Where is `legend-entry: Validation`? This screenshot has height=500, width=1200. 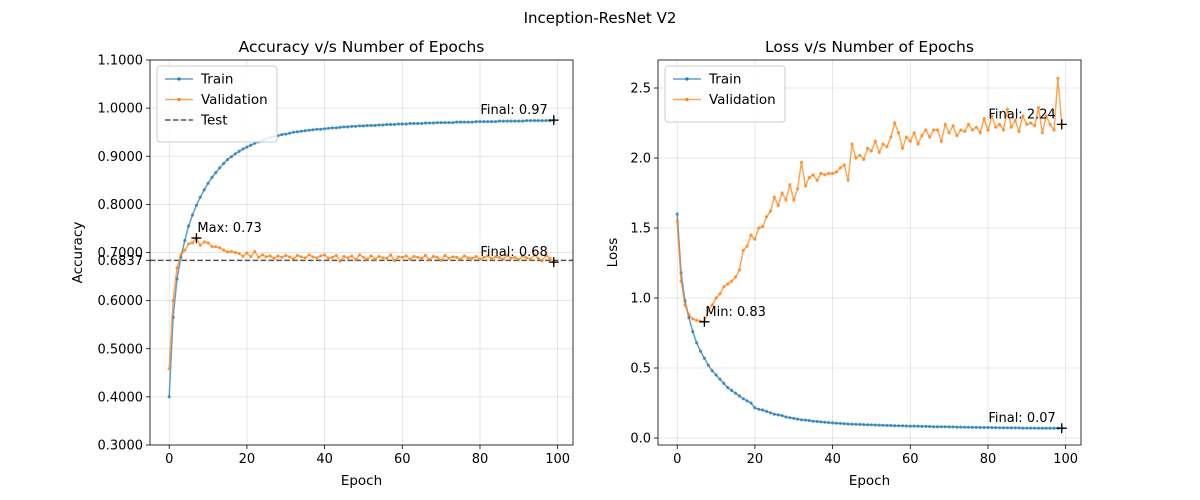
legend-entry: Validation is located at coordinates (724, 100).